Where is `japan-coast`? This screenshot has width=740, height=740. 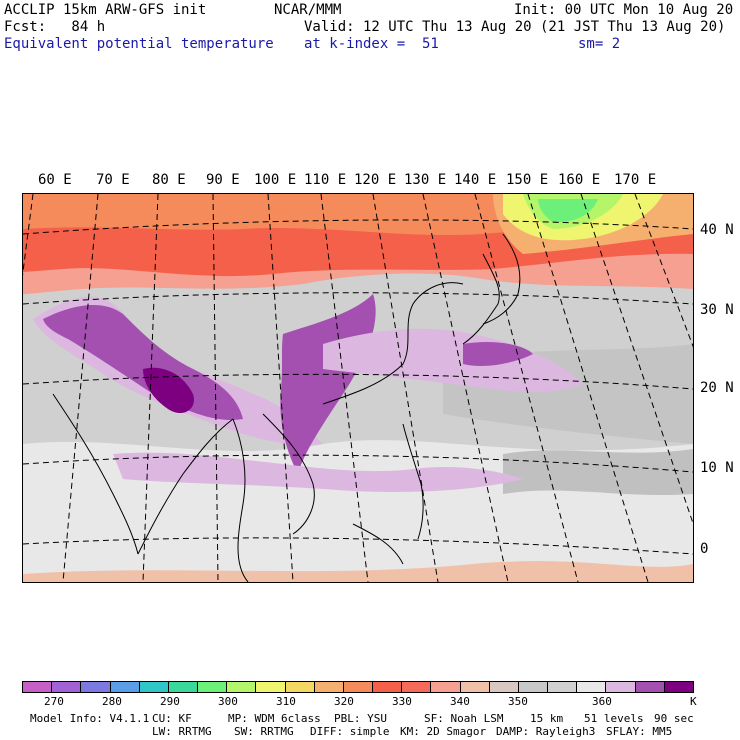
japan-coast is located at coordinates (501, 279).